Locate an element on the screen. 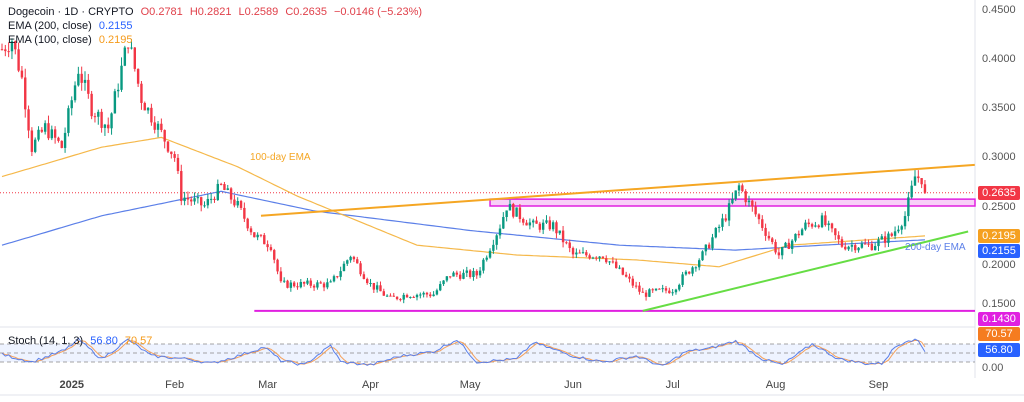 This screenshot has height=402, width=1024. ema200-legend: EMA (200, close) 0.2155 is located at coordinates (72, 26).